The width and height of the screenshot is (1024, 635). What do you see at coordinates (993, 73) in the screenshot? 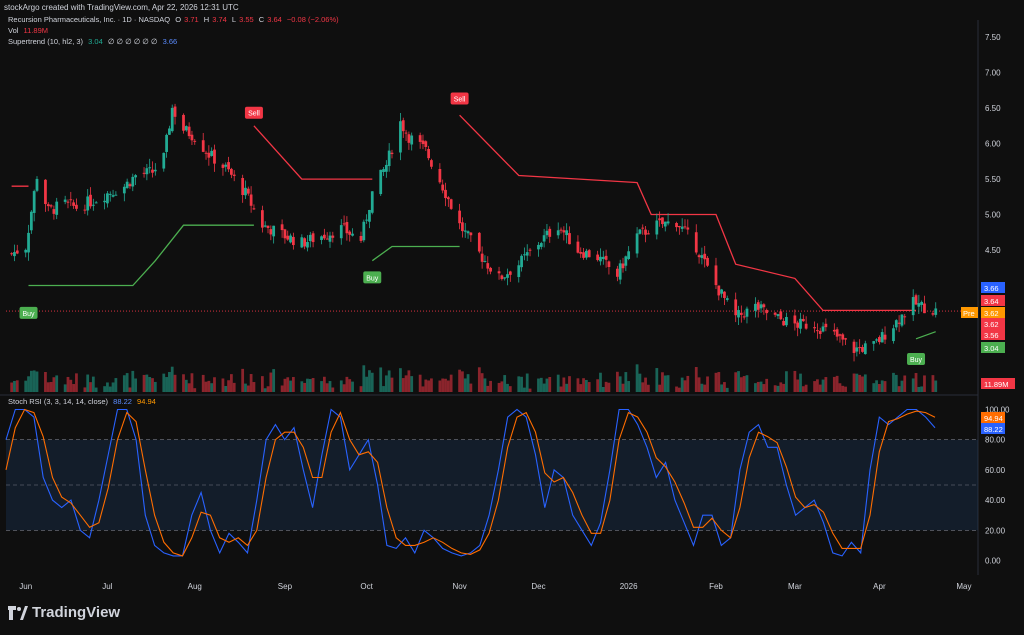
I see `price-tick-label: 7.00` at bounding box center [993, 73].